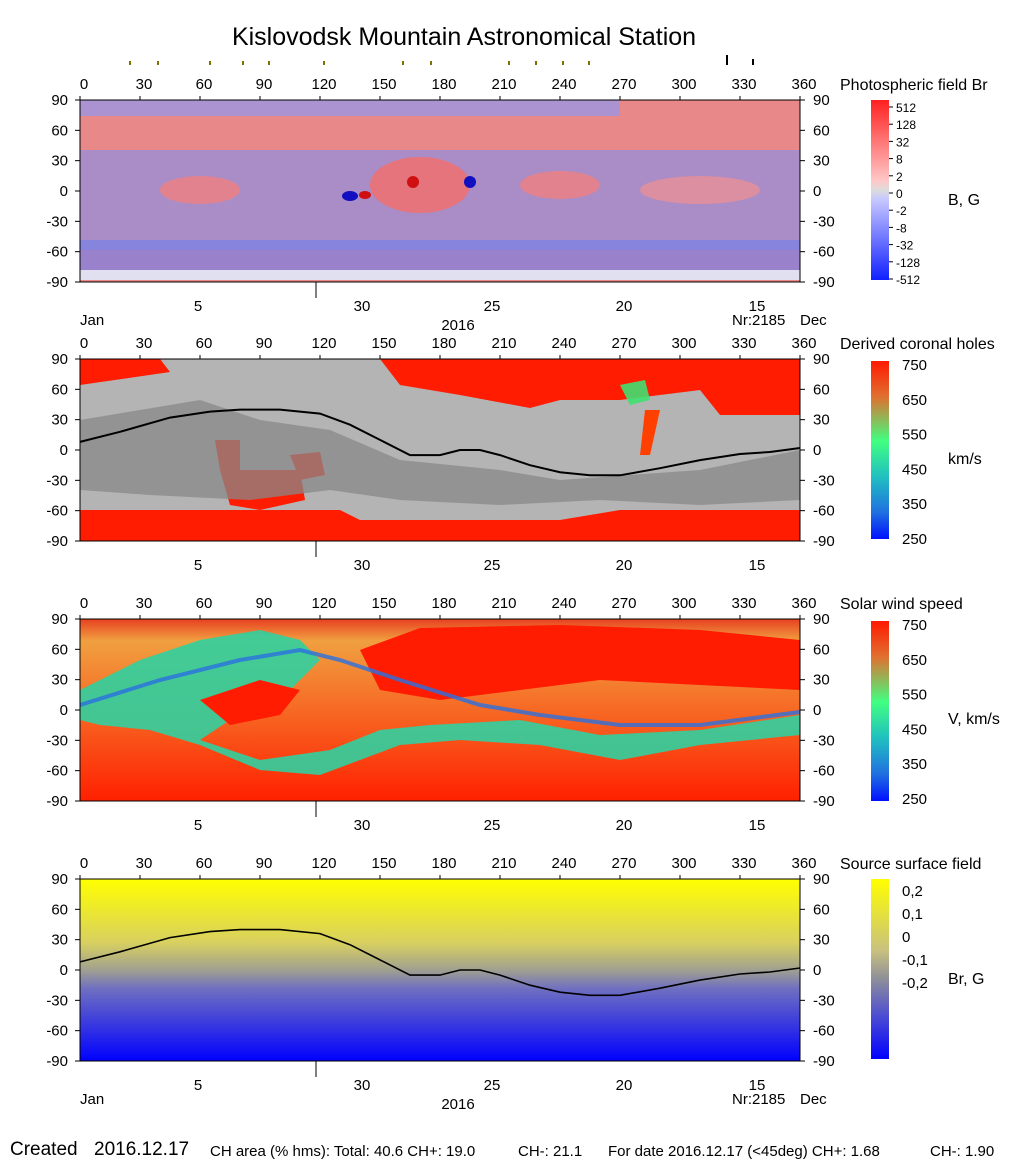  I want to click on longitude-tick-label: 360, so click(803, 603).